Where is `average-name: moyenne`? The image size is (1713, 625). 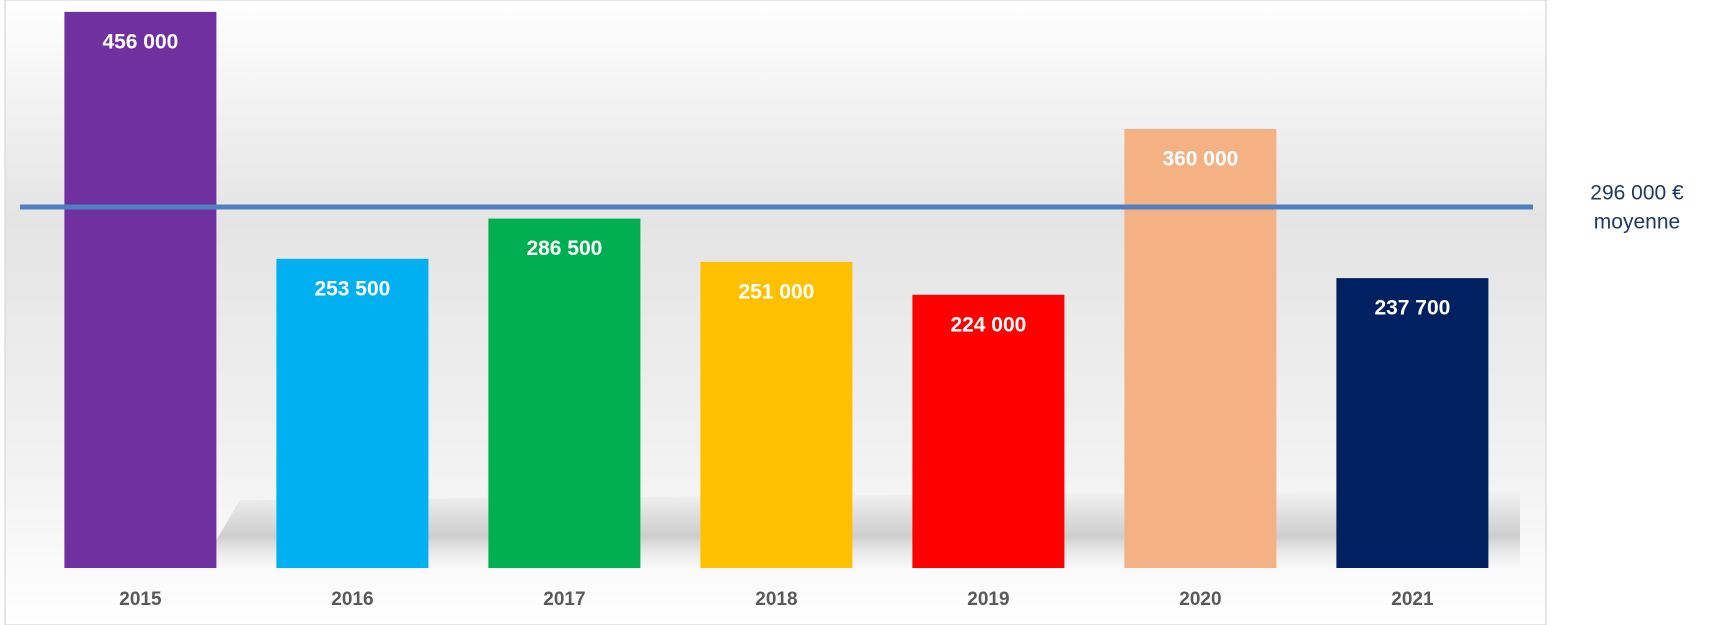 average-name: moyenne is located at coordinates (1637, 222).